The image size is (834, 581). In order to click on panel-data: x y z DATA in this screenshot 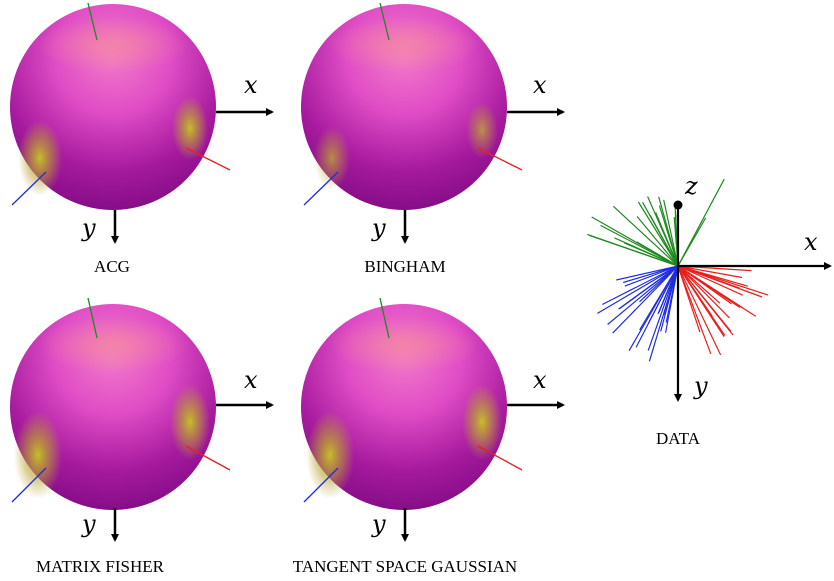, I will do `click(709, 310)`.